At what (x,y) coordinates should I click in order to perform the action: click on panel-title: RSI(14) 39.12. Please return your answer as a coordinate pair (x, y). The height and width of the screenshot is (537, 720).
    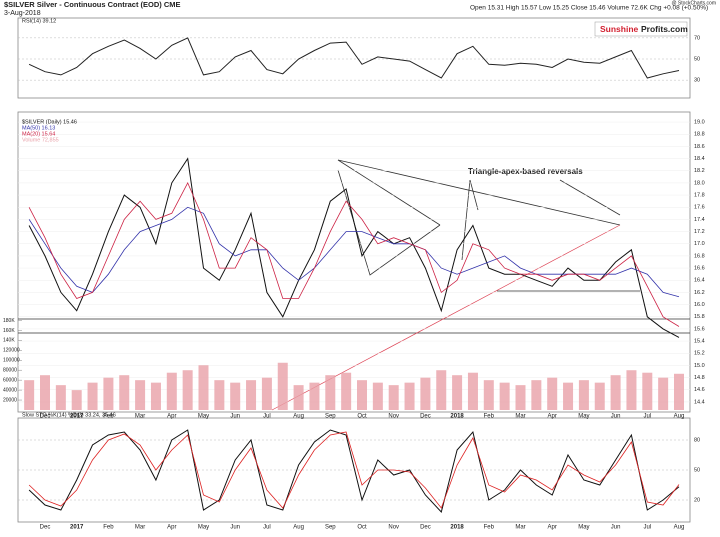
    Looking at the image, I should click on (39, 21).